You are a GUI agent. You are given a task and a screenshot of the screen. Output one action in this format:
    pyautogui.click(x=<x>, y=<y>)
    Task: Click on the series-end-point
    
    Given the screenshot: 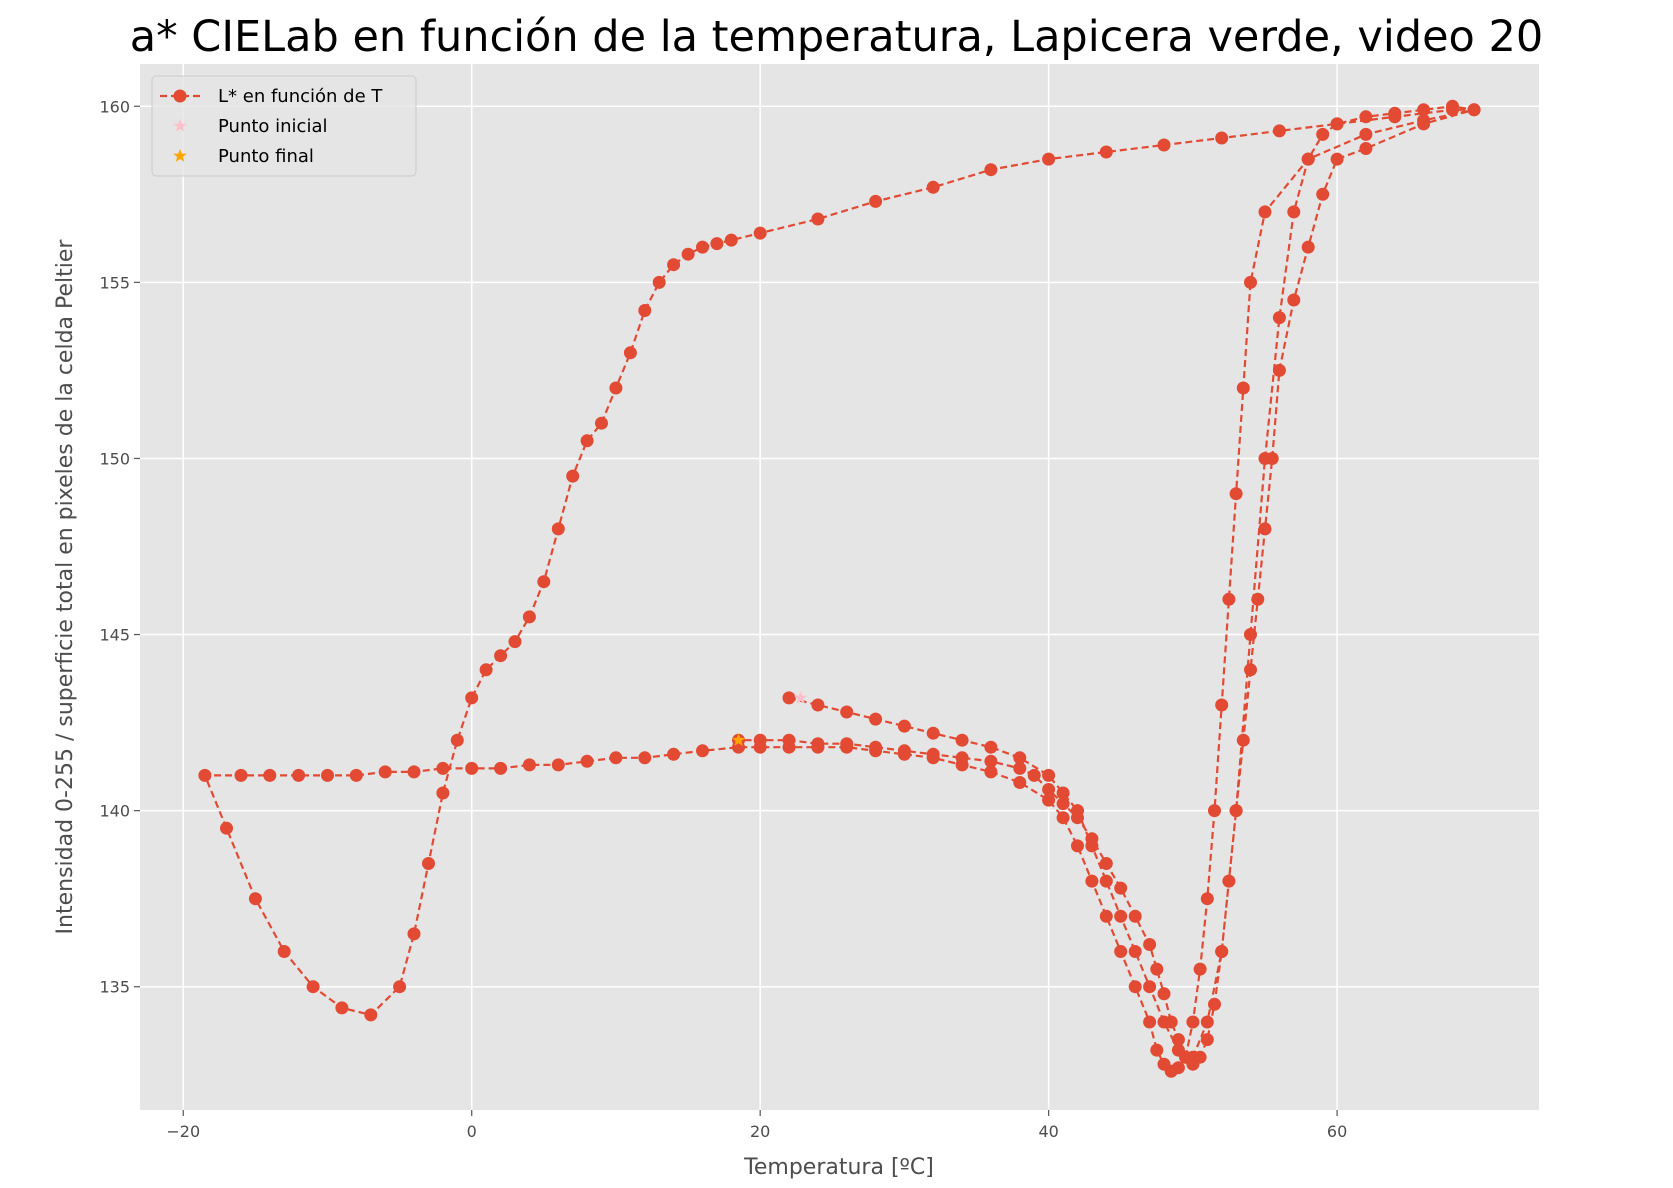 What is the action you would take?
    pyautogui.click(x=738, y=739)
    